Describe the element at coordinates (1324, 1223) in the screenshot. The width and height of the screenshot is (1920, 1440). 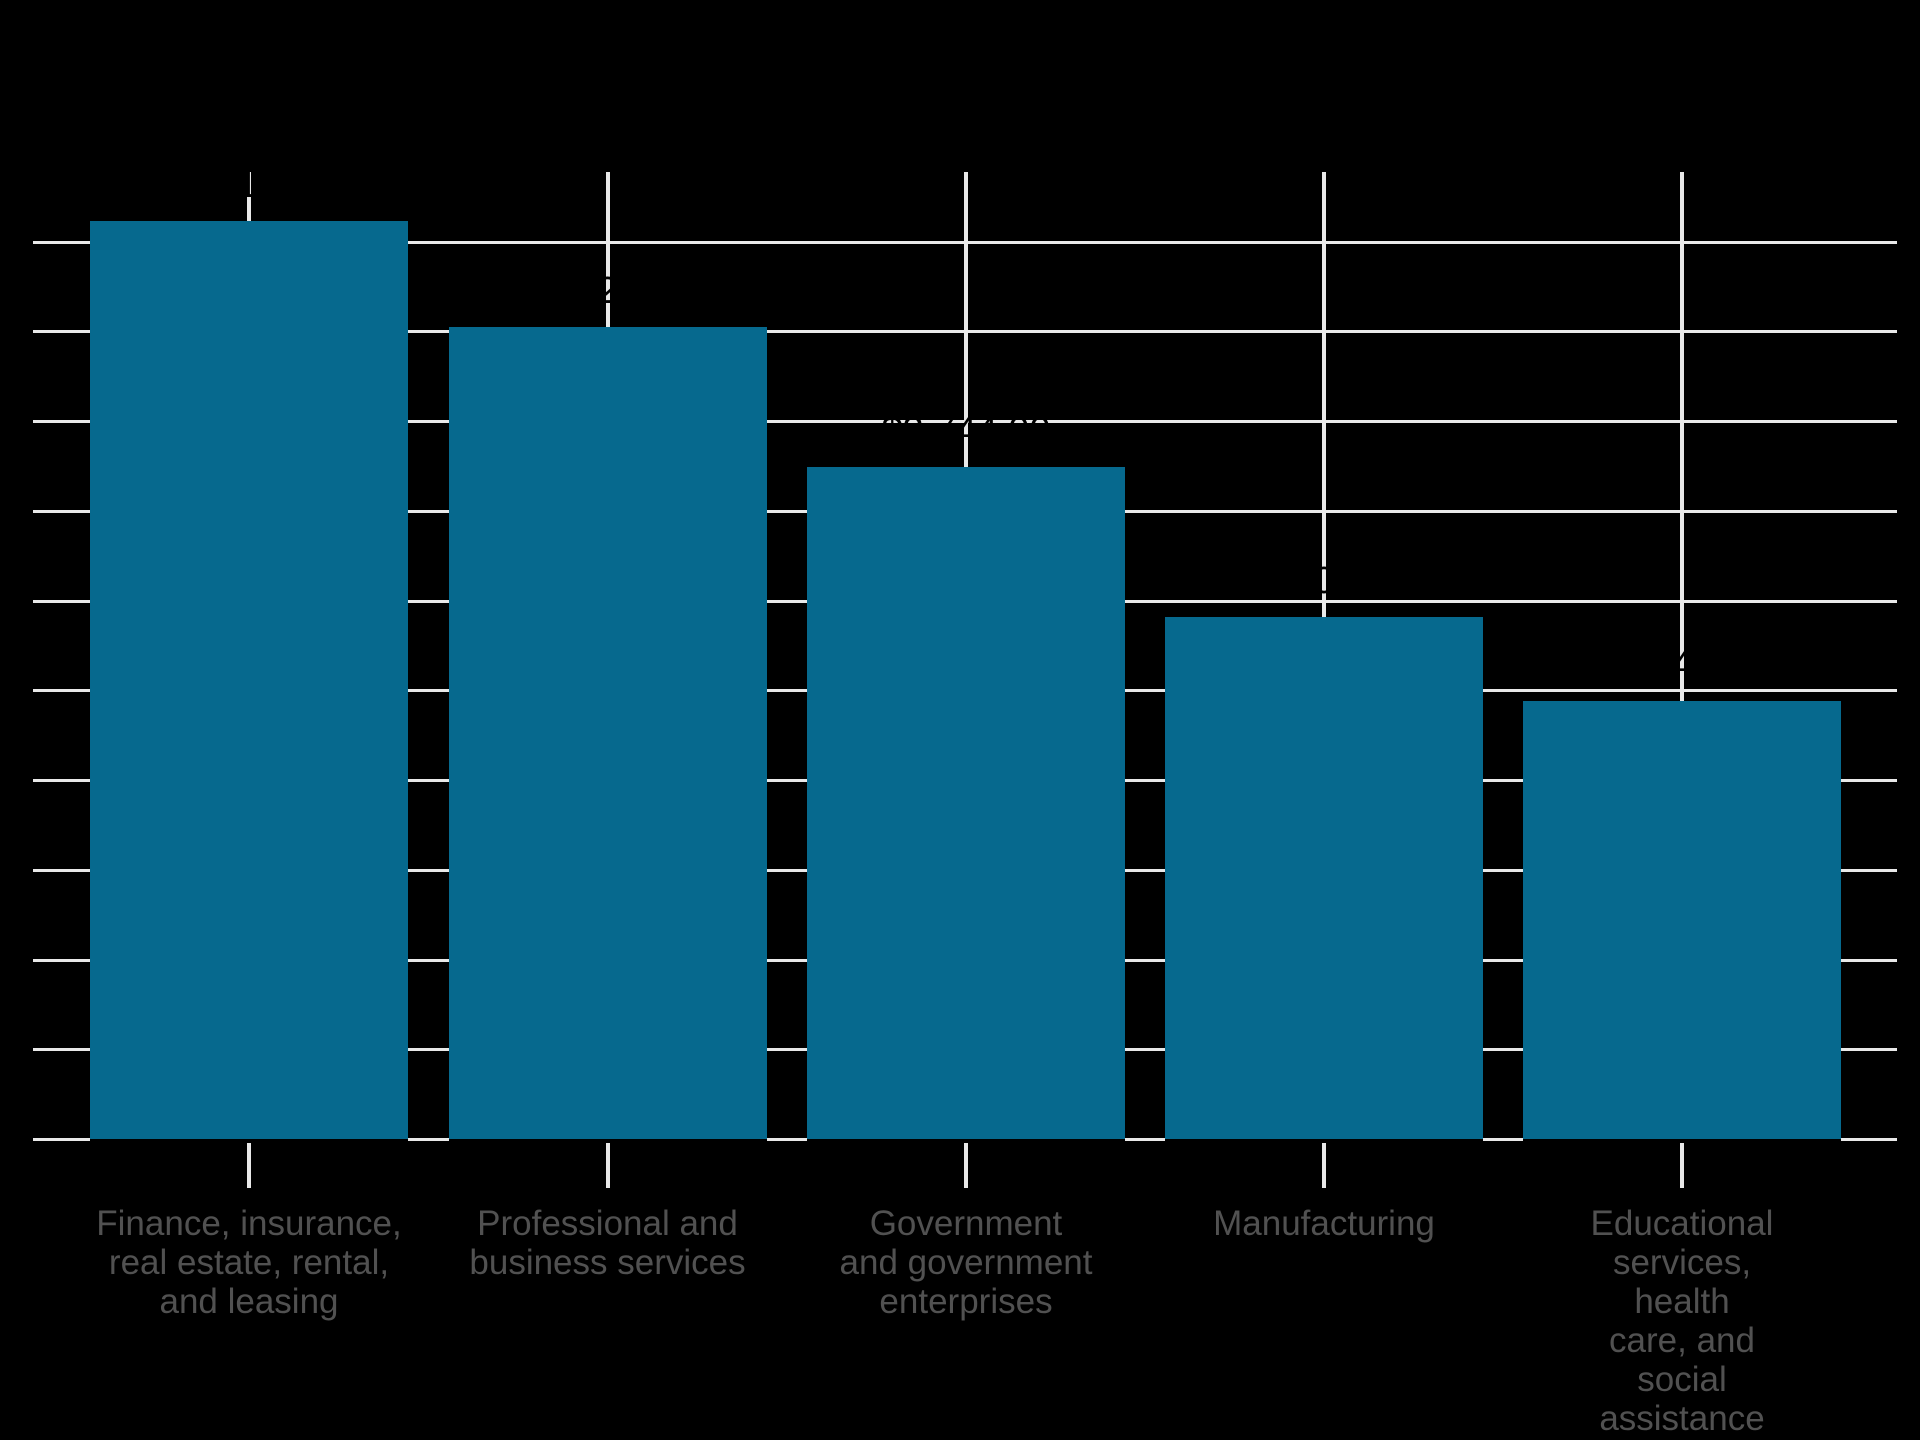
I see `x-axis-category-label: Manufacturing` at that location.